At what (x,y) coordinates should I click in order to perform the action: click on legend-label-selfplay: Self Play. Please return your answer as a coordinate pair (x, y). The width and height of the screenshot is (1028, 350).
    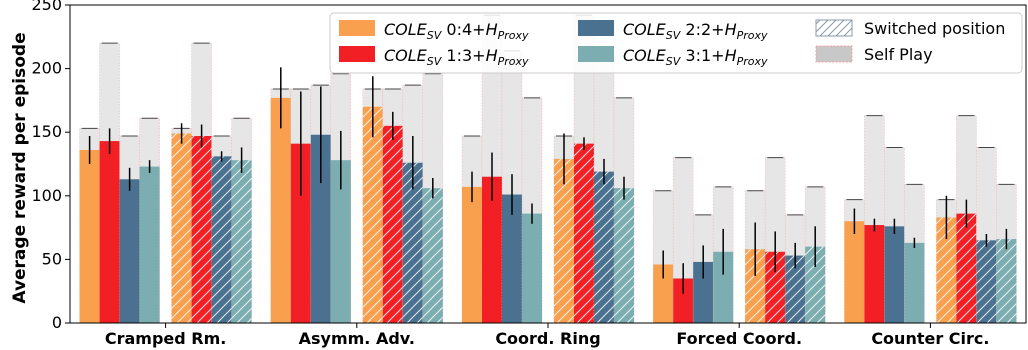
    Looking at the image, I should click on (898, 54).